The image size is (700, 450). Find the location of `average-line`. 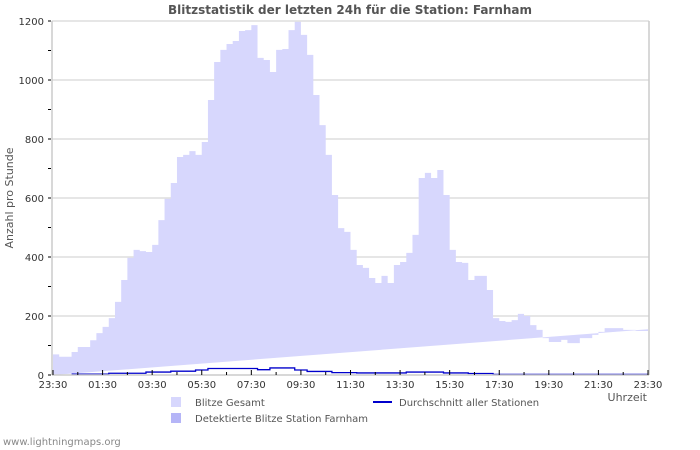

average-line is located at coordinates (359, 371).